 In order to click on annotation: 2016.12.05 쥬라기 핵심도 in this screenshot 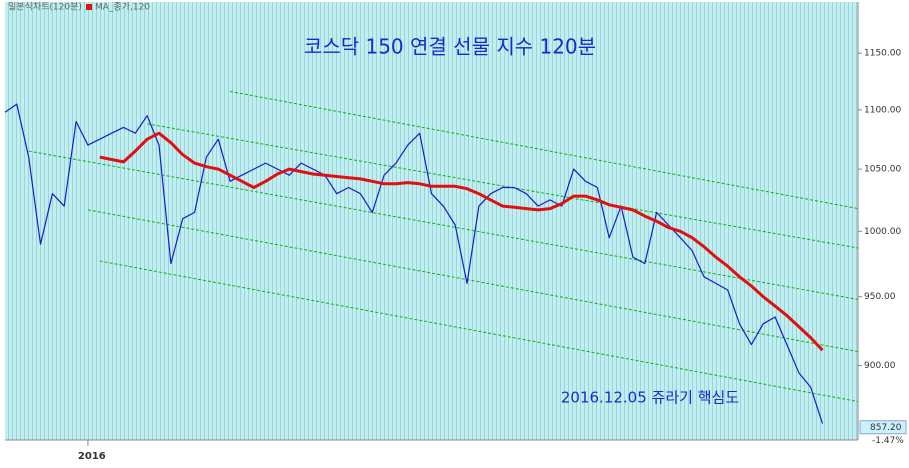, I will do `click(650, 398)`.